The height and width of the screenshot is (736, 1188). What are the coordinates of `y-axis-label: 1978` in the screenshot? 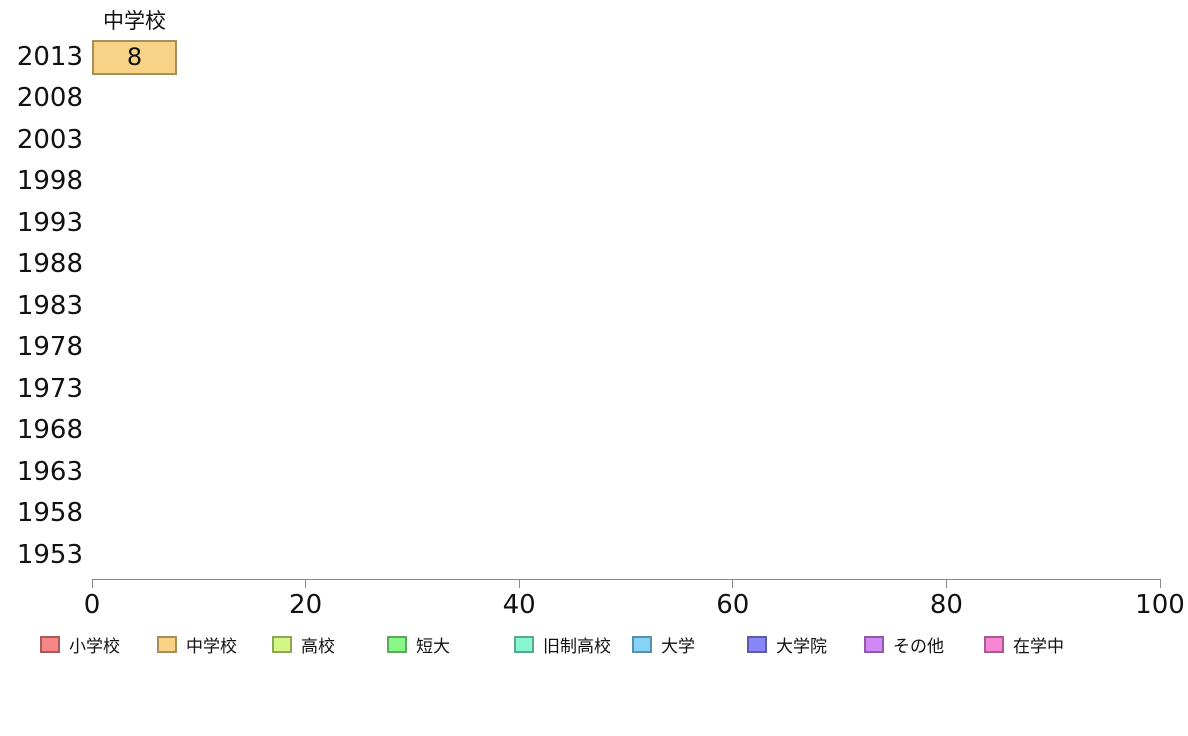 It's located at (49, 347).